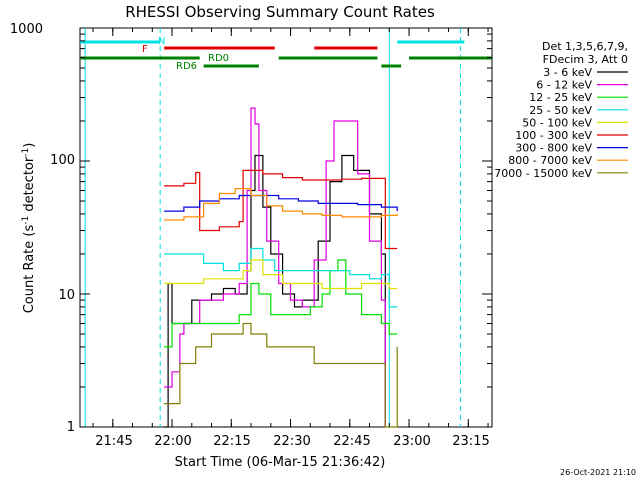  I want to click on annotation-f: F, so click(145, 49).